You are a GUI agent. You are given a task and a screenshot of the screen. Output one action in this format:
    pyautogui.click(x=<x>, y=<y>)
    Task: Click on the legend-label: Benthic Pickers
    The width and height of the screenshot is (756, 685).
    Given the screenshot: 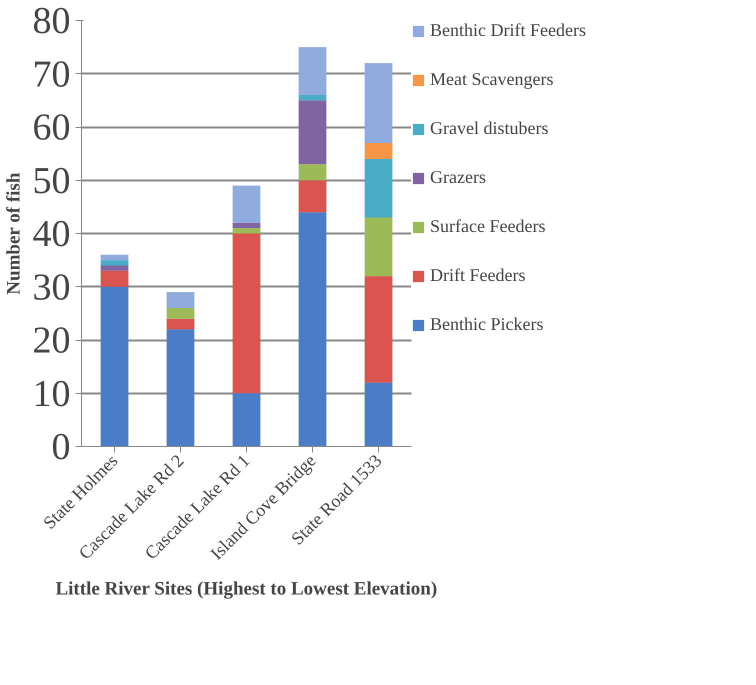 What is the action you would take?
    pyautogui.click(x=487, y=324)
    